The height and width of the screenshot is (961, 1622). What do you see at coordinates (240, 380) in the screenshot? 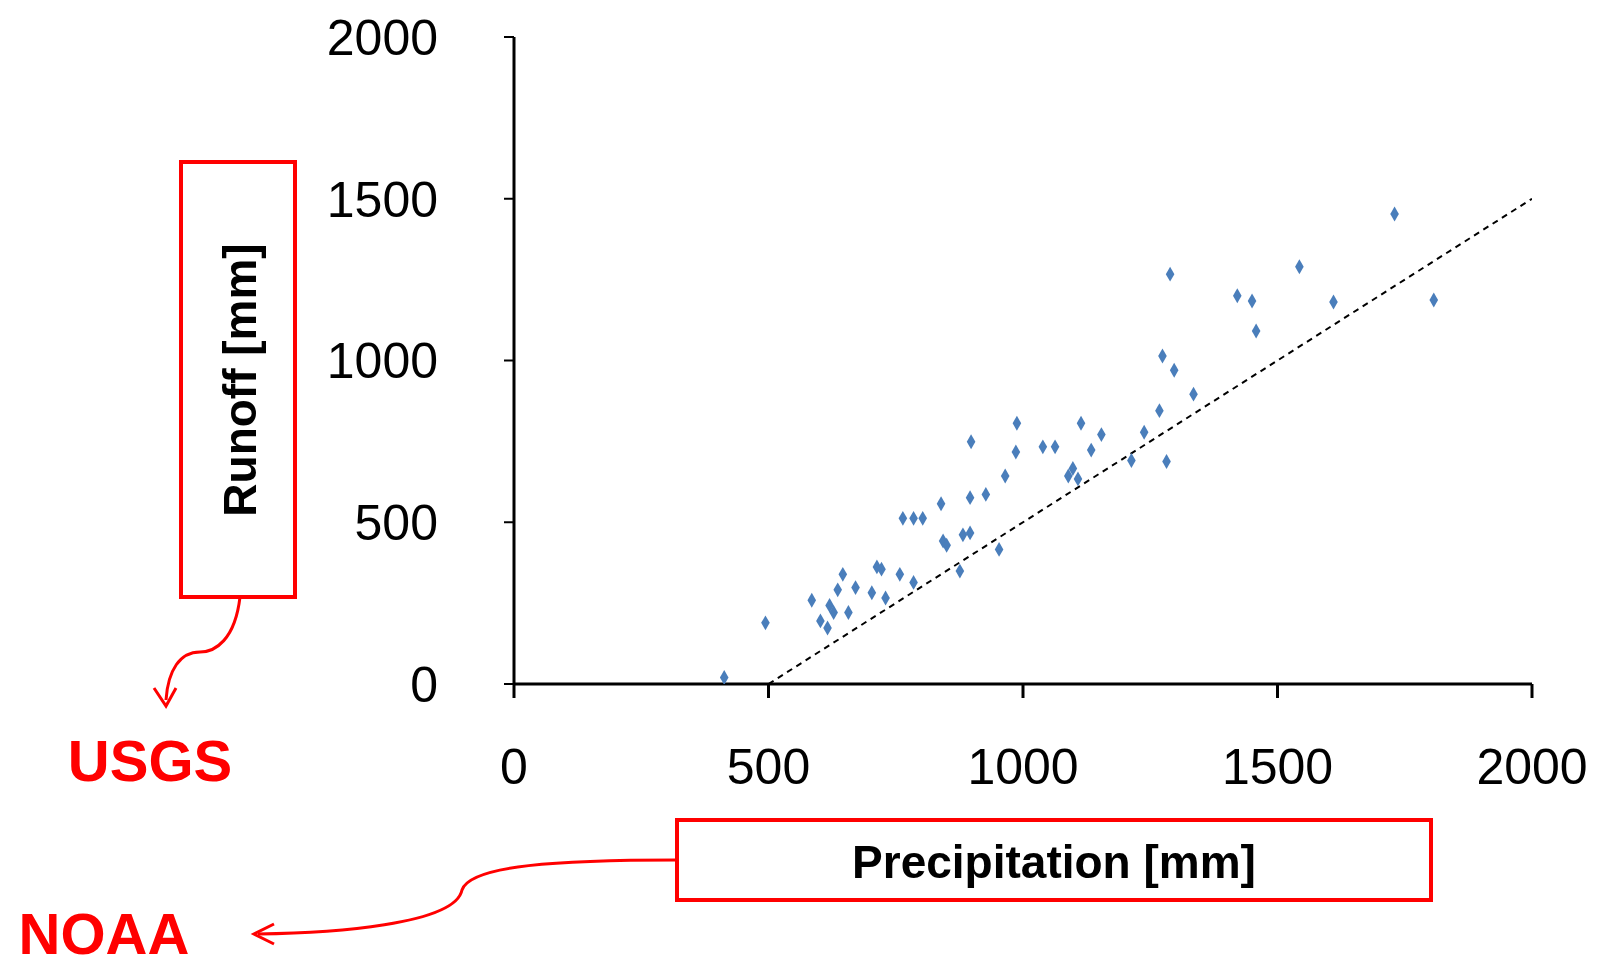
I see `y-axis-title: Runoff [mm]` at bounding box center [240, 380].